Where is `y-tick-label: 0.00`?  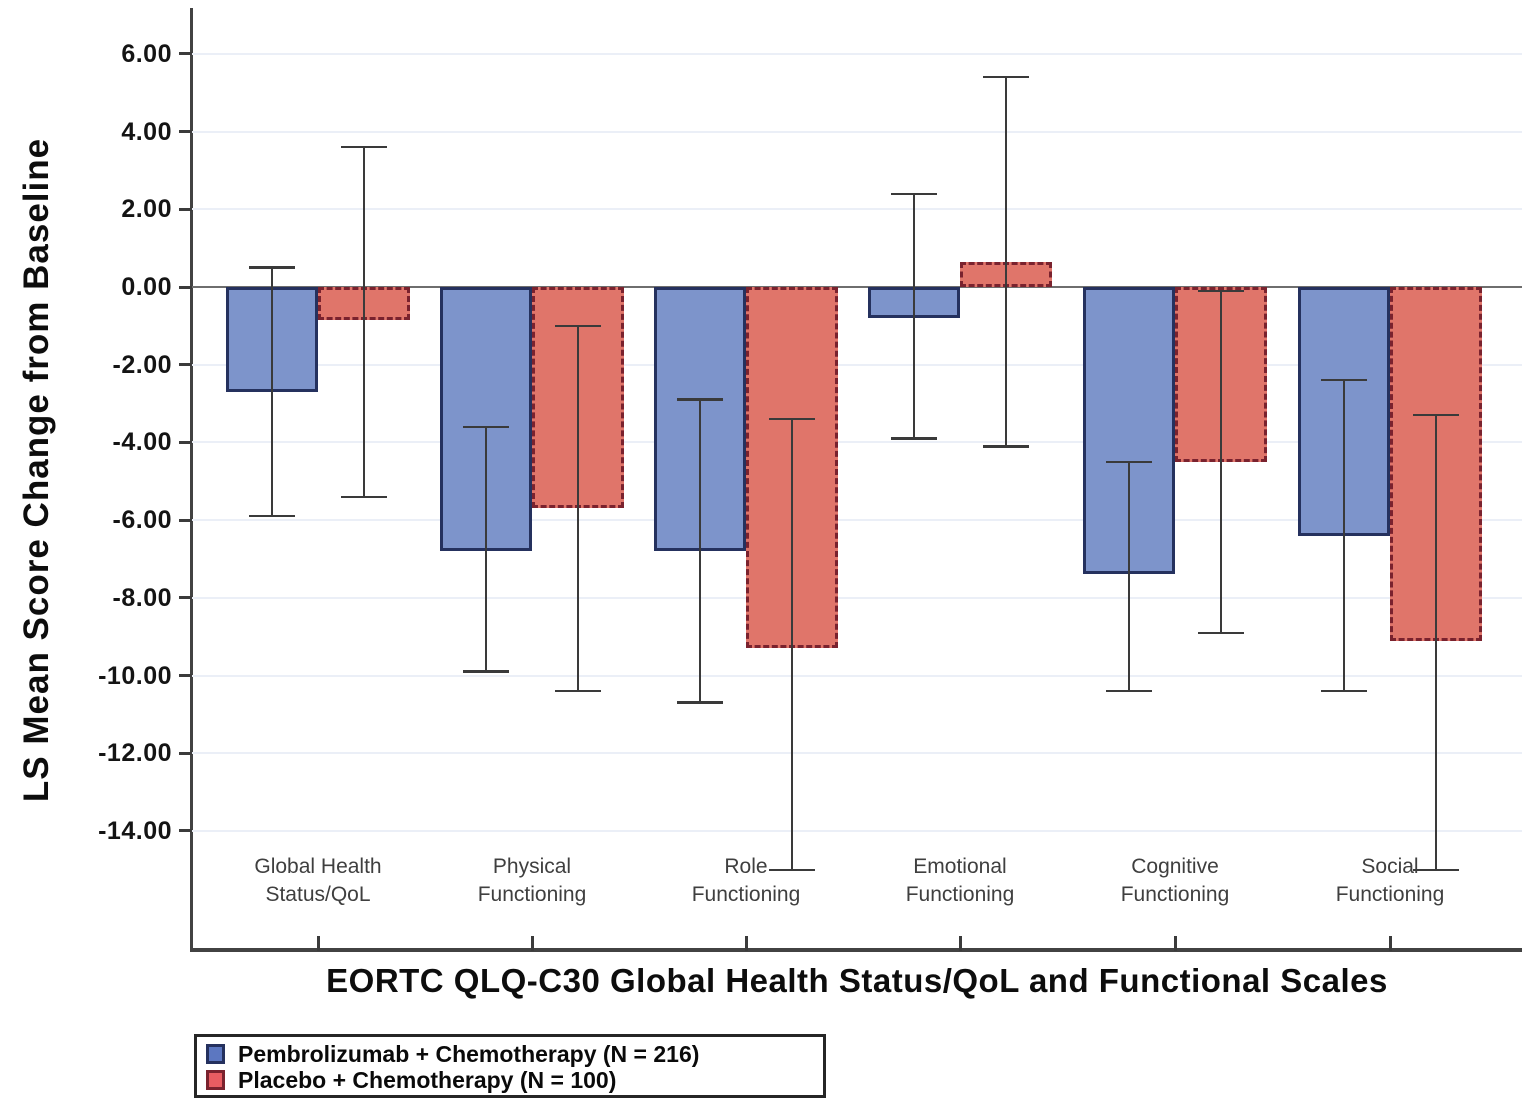 y-tick-label: 0.00 is located at coordinates (146, 287).